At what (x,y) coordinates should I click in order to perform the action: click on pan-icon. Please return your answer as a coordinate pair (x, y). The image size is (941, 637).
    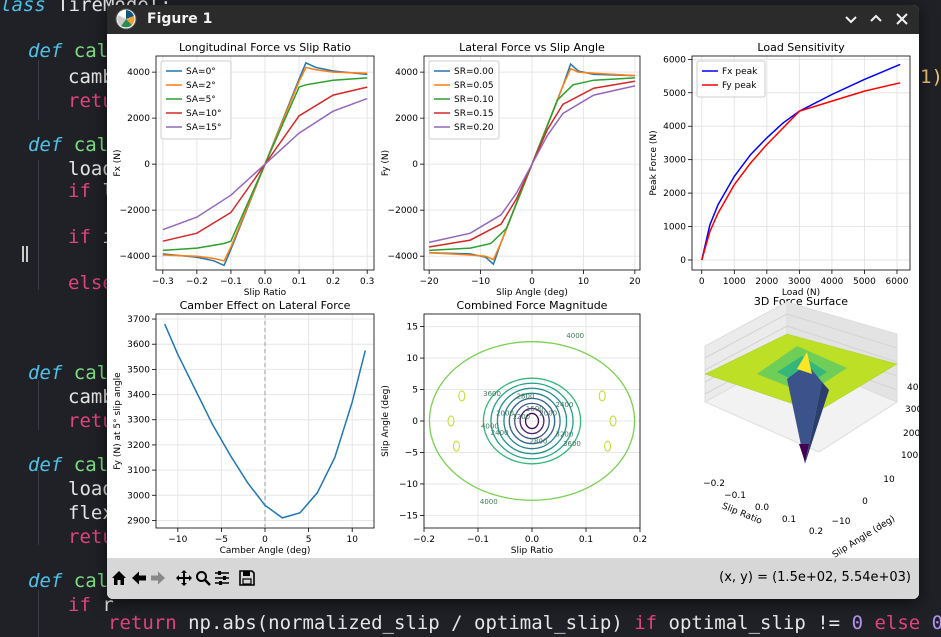
    Looking at the image, I should click on (184, 578).